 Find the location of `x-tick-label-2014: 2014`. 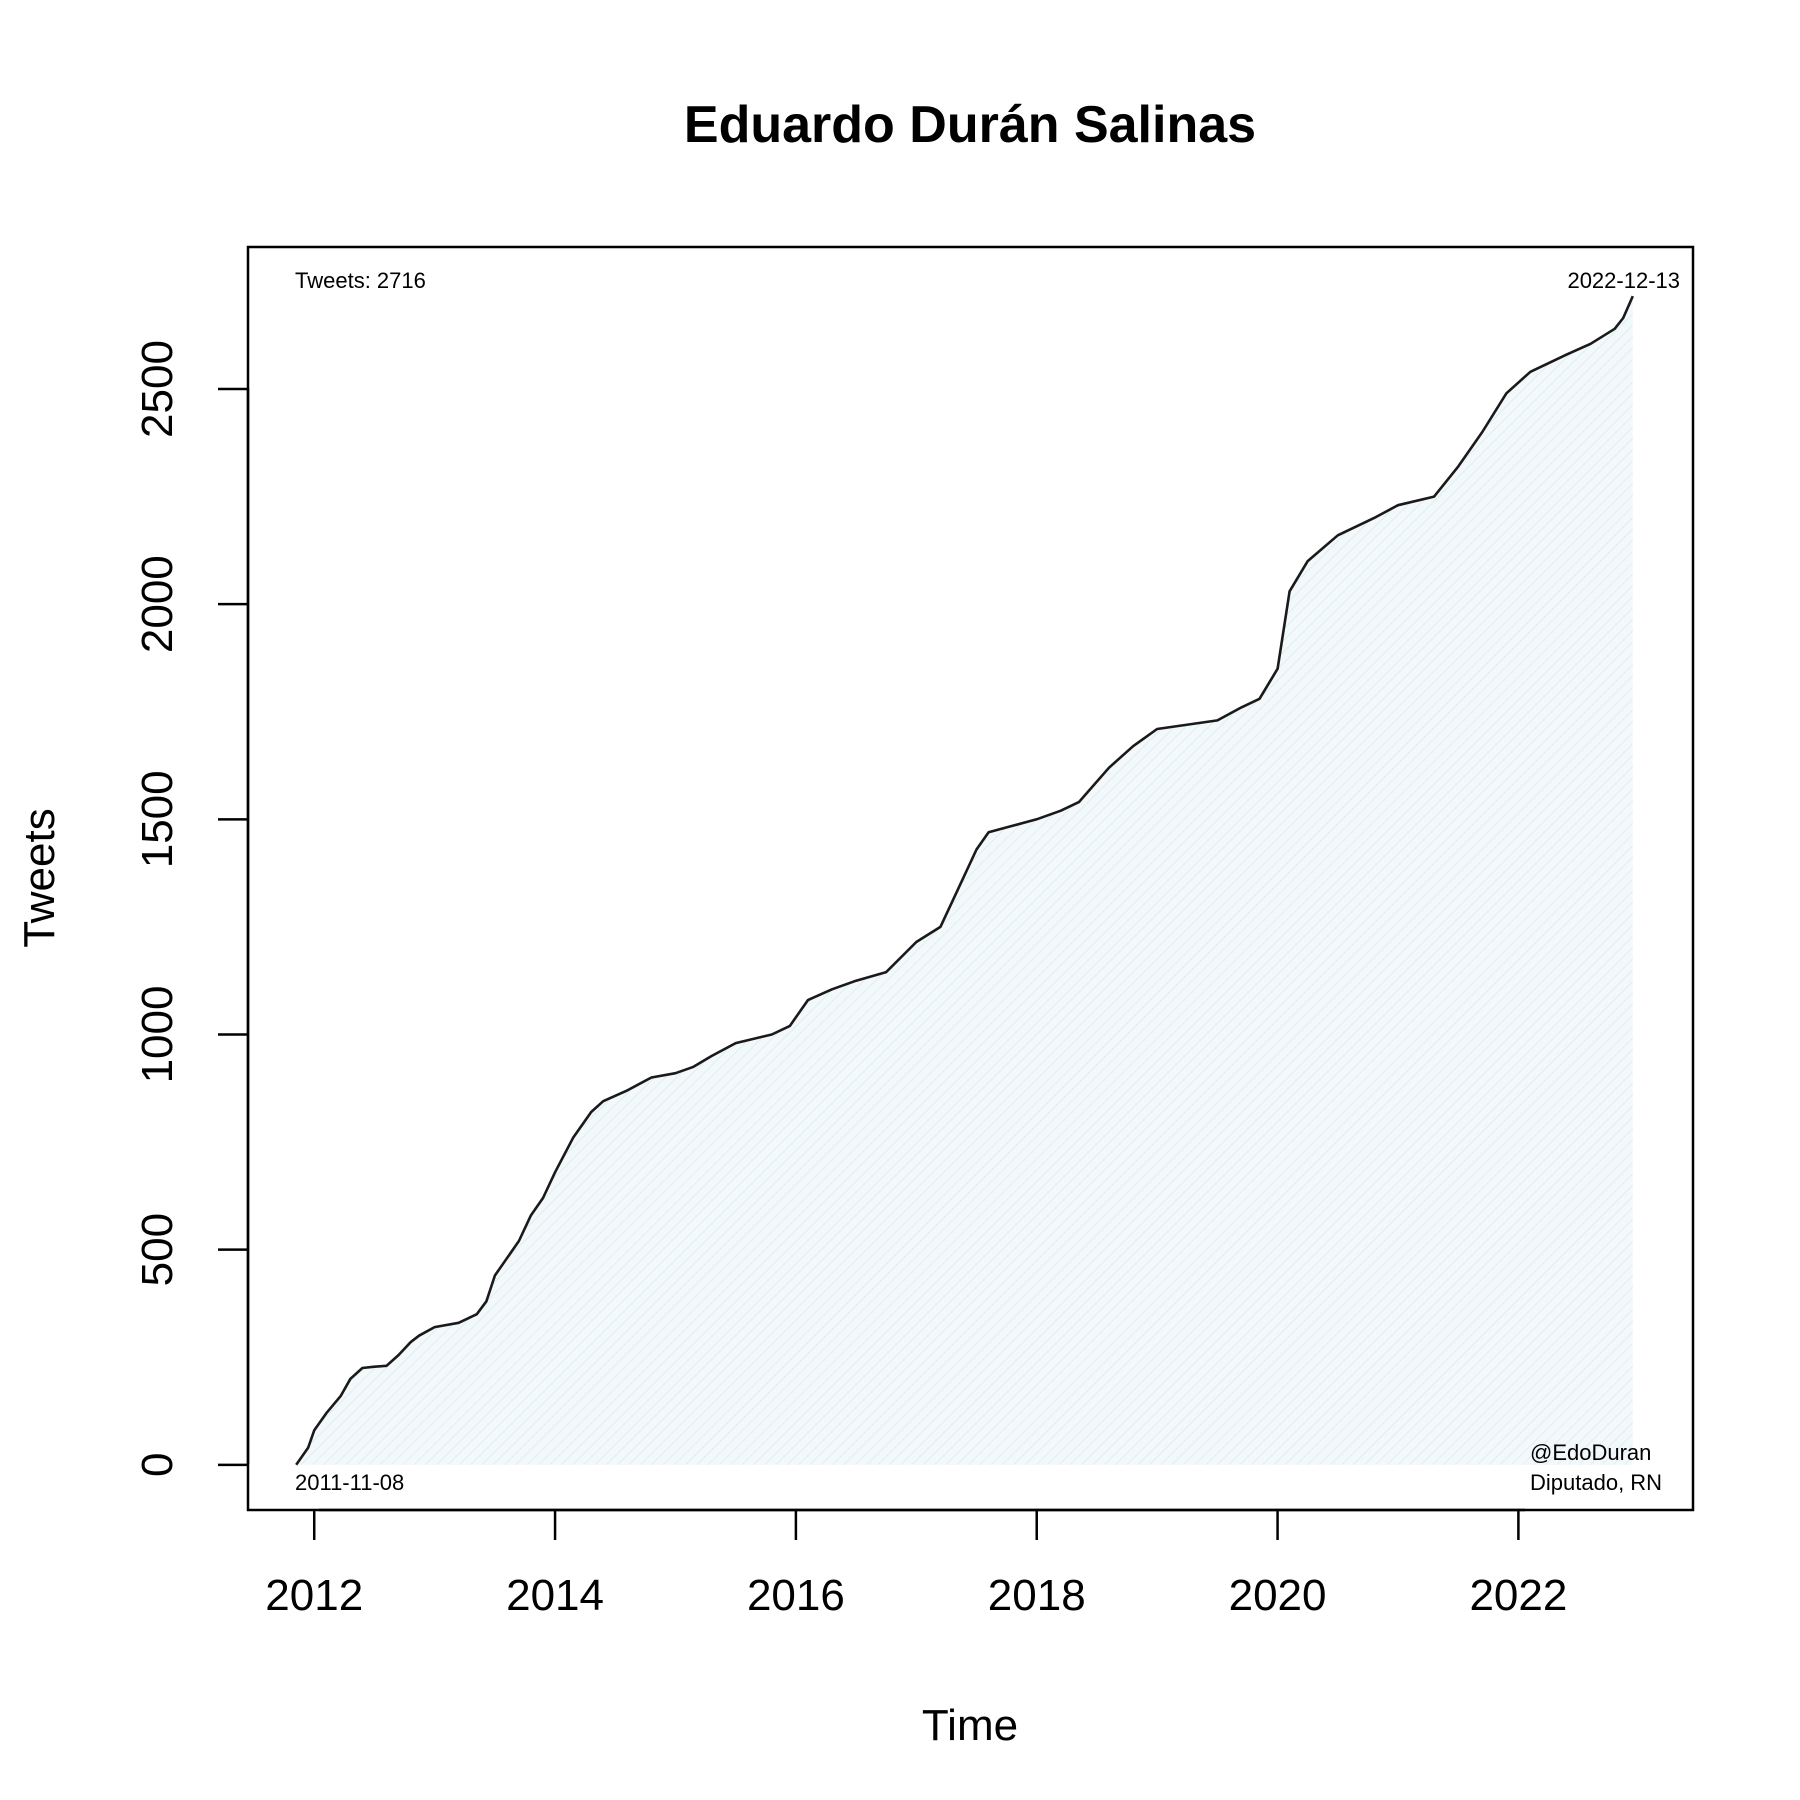

x-tick-label-2014: 2014 is located at coordinates (555, 1595).